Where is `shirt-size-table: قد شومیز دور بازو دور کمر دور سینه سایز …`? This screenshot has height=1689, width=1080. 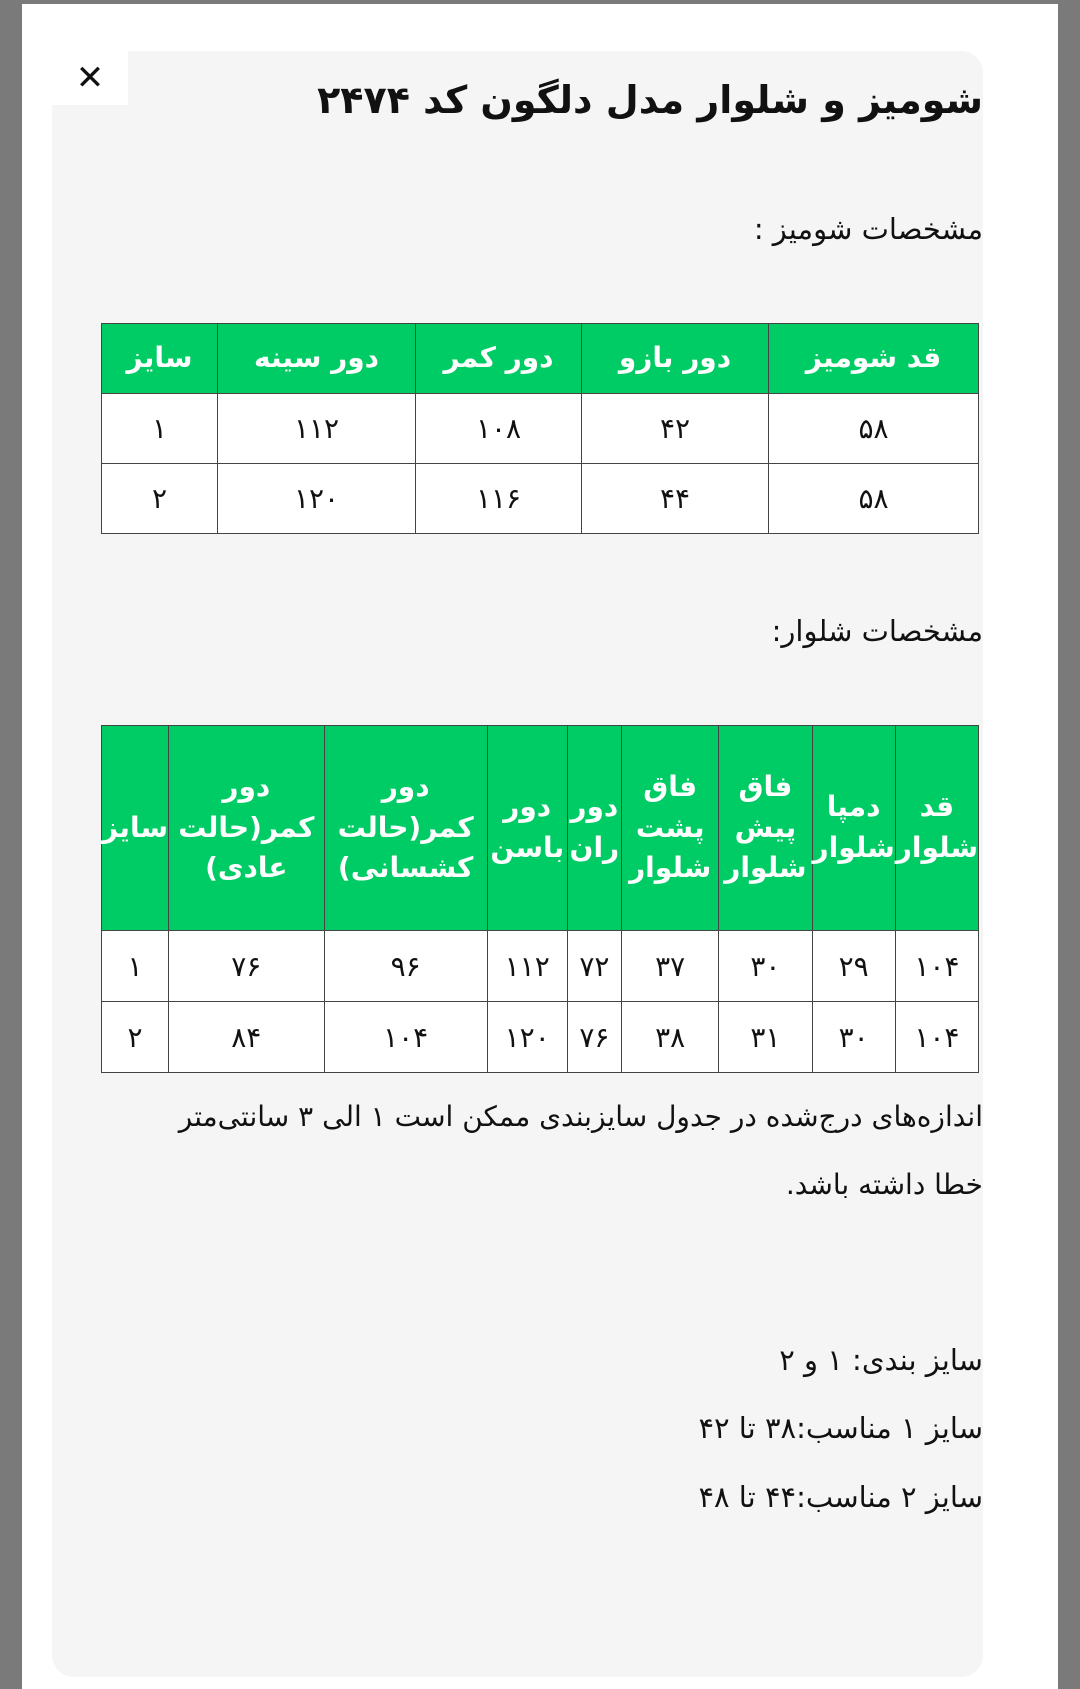 shirt-size-table: قد شومیز دور بازو دور کمر دور سینه سایز … is located at coordinates (540, 428).